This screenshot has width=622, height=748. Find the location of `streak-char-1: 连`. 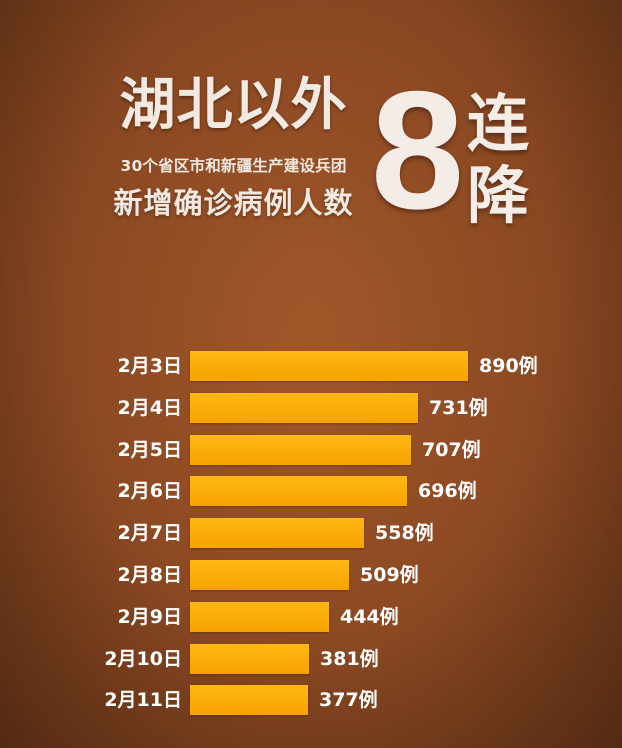

streak-char-1: 连 is located at coordinates (497, 123).